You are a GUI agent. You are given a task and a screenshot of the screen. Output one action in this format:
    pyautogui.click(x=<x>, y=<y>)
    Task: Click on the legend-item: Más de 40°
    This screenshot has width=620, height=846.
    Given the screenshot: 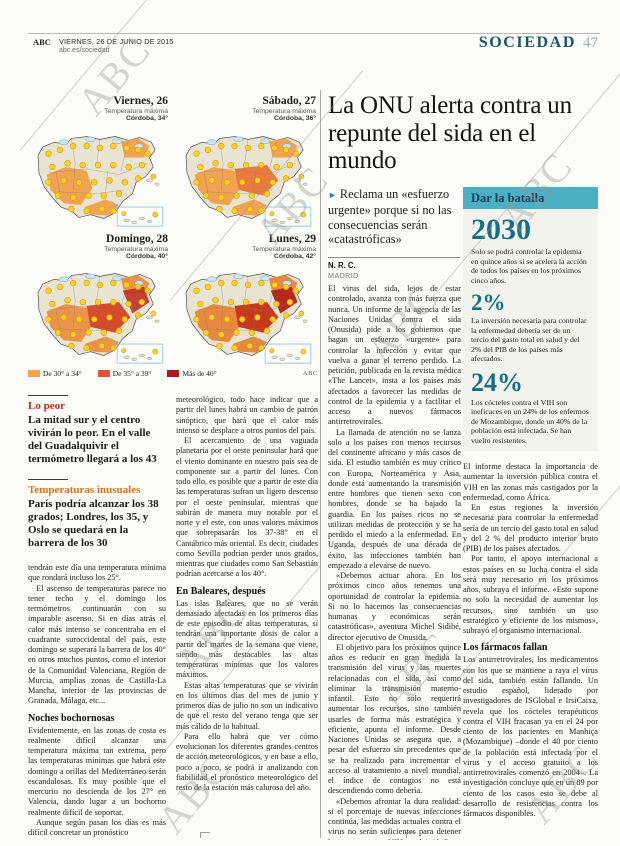 What is the action you would take?
    pyautogui.click(x=192, y=373)
    